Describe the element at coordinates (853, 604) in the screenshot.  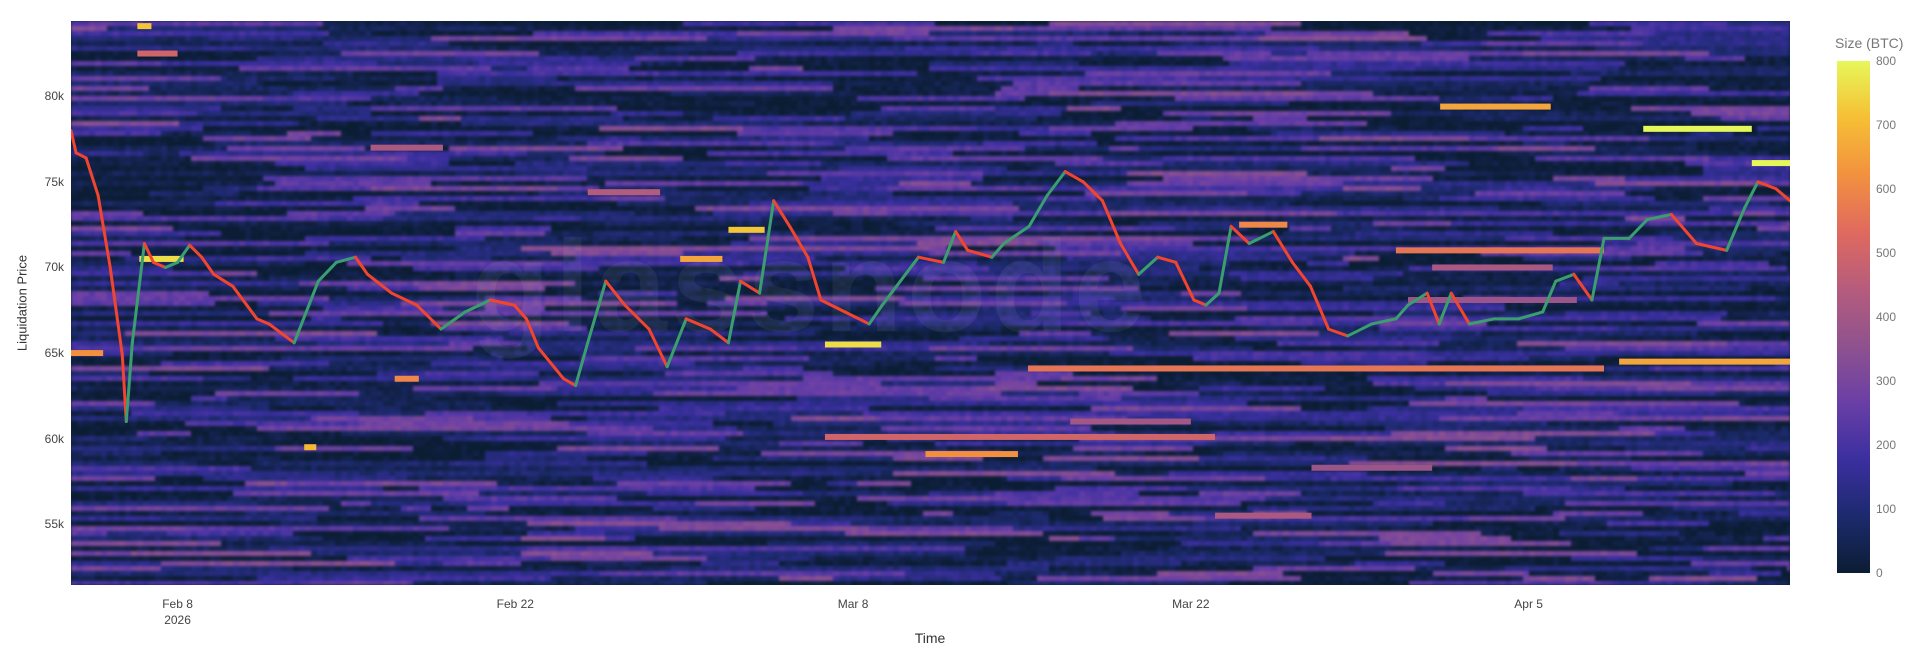
I see `x-tick-date: Mar 8` at that location.